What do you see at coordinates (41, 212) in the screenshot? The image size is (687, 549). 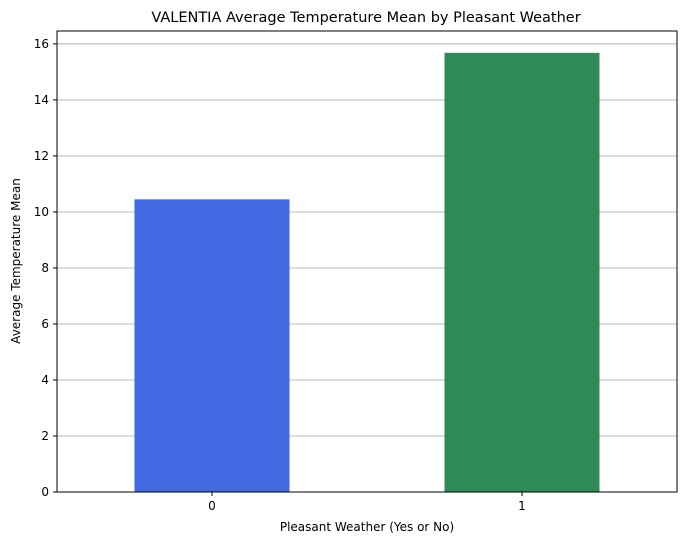 I see `y-tick-label: 10` at bounding box center [41, 212].